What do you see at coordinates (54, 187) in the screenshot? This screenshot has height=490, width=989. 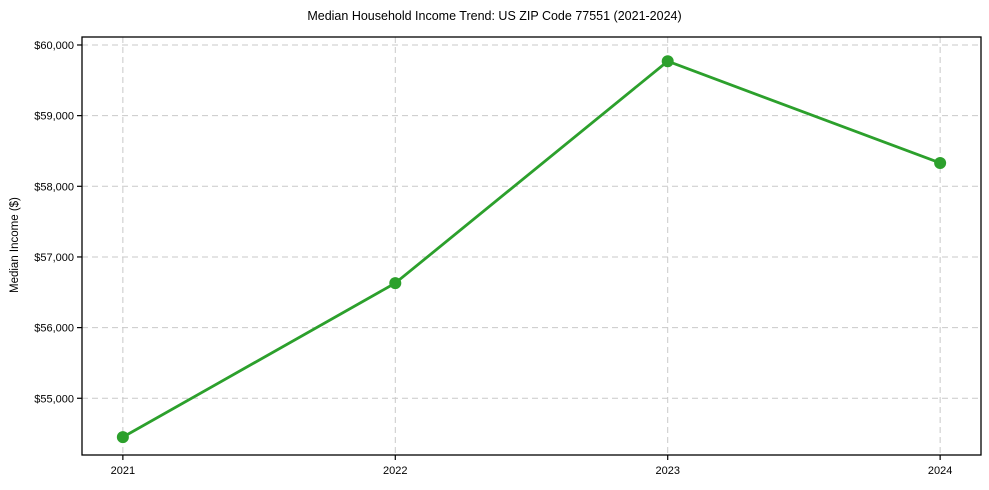 I see `y-tick-label: $58,000` at bounding box center [54, 187].